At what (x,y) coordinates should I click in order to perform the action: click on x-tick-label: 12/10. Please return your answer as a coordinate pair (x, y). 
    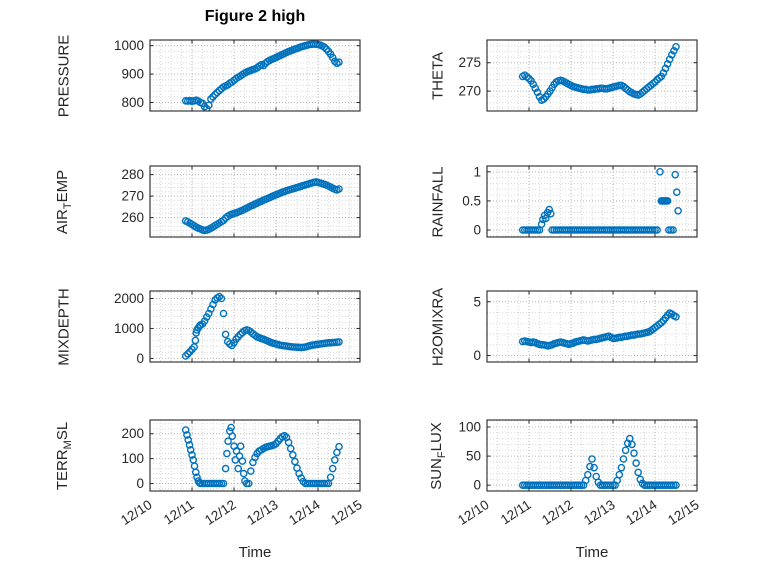
    Looking at the image, I should click on (473, 512).